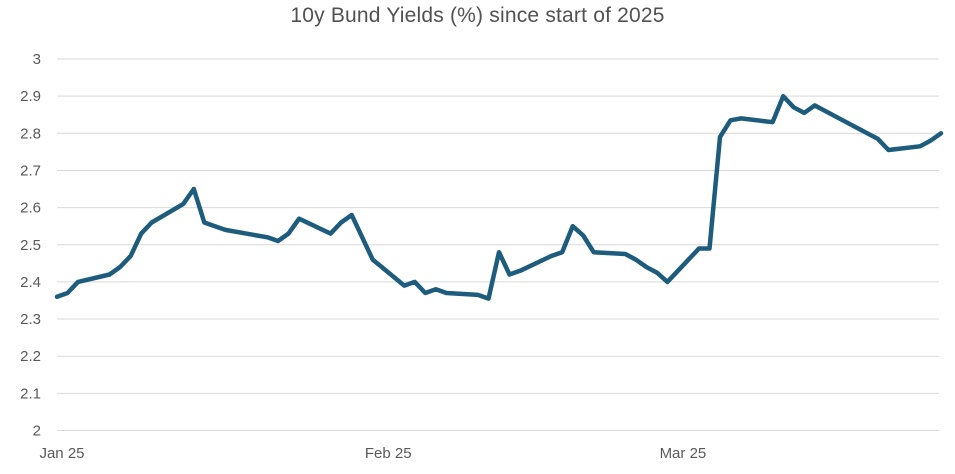 This screenshot has height=474, width=955. Describe the element at coordinates (37, 59) in the screenshot. I see `y-axis-tick-label: 3` at that location.